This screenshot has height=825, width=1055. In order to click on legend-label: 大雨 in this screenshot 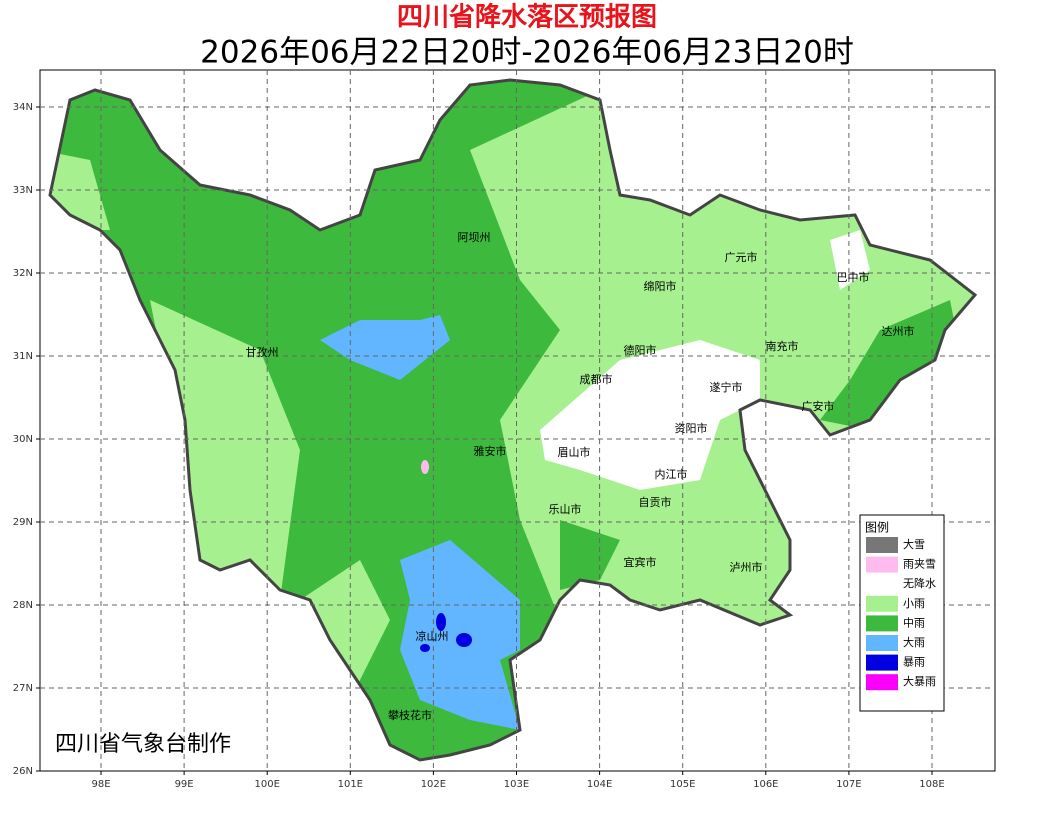, I will do `click(914, 642)`.